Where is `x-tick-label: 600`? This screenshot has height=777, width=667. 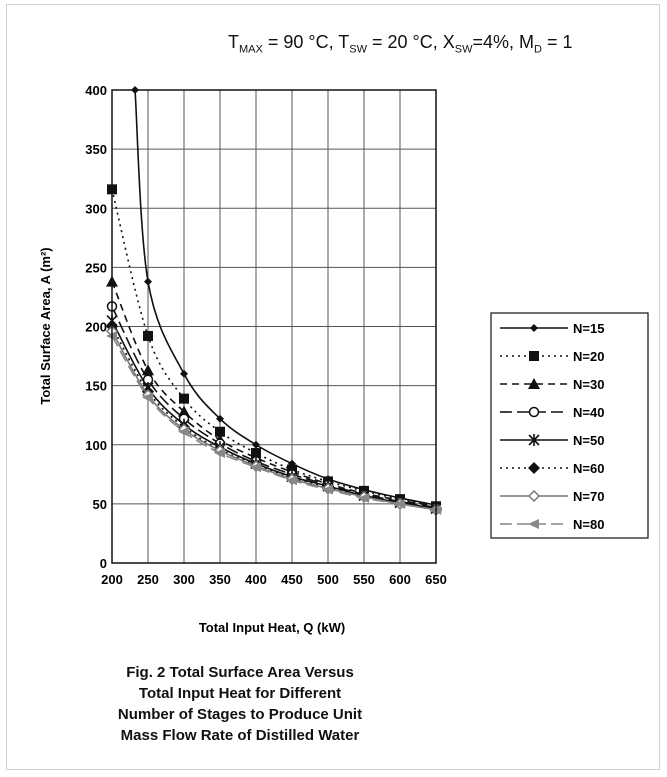
x-tick-label: 600 is located at coordinates (400, 579).